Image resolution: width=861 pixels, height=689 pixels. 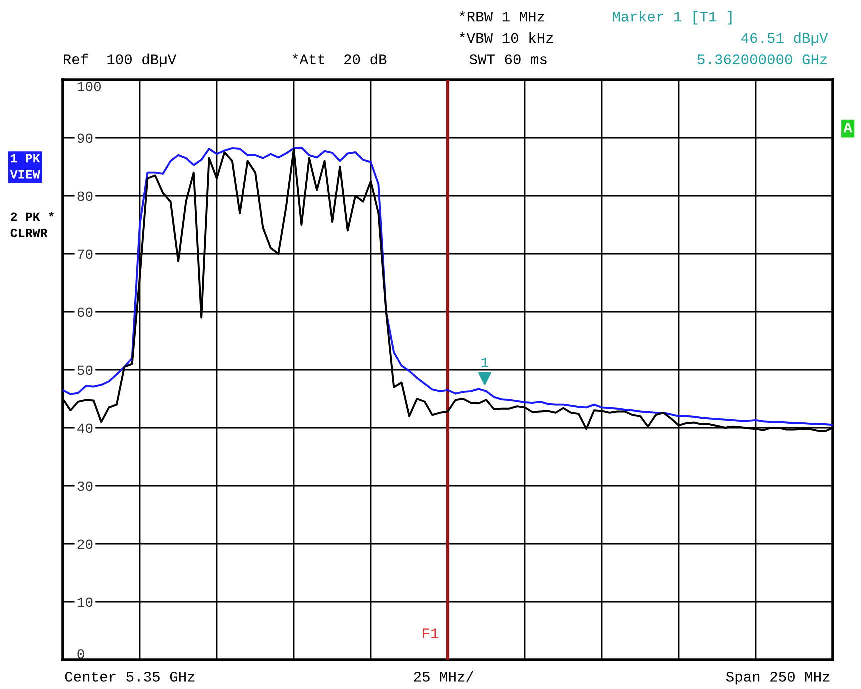 I want to click on text: 25 MHz/, so click(x=444, y=676).